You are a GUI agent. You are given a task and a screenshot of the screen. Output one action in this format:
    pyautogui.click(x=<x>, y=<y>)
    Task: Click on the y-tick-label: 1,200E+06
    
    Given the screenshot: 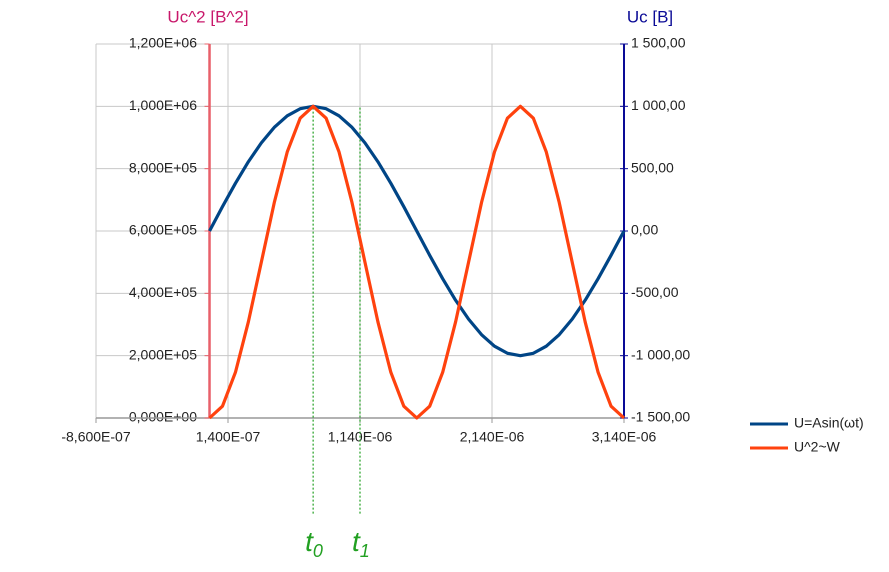 What is the action you would take?
    pyautogui.click(x=163, y=43)
    